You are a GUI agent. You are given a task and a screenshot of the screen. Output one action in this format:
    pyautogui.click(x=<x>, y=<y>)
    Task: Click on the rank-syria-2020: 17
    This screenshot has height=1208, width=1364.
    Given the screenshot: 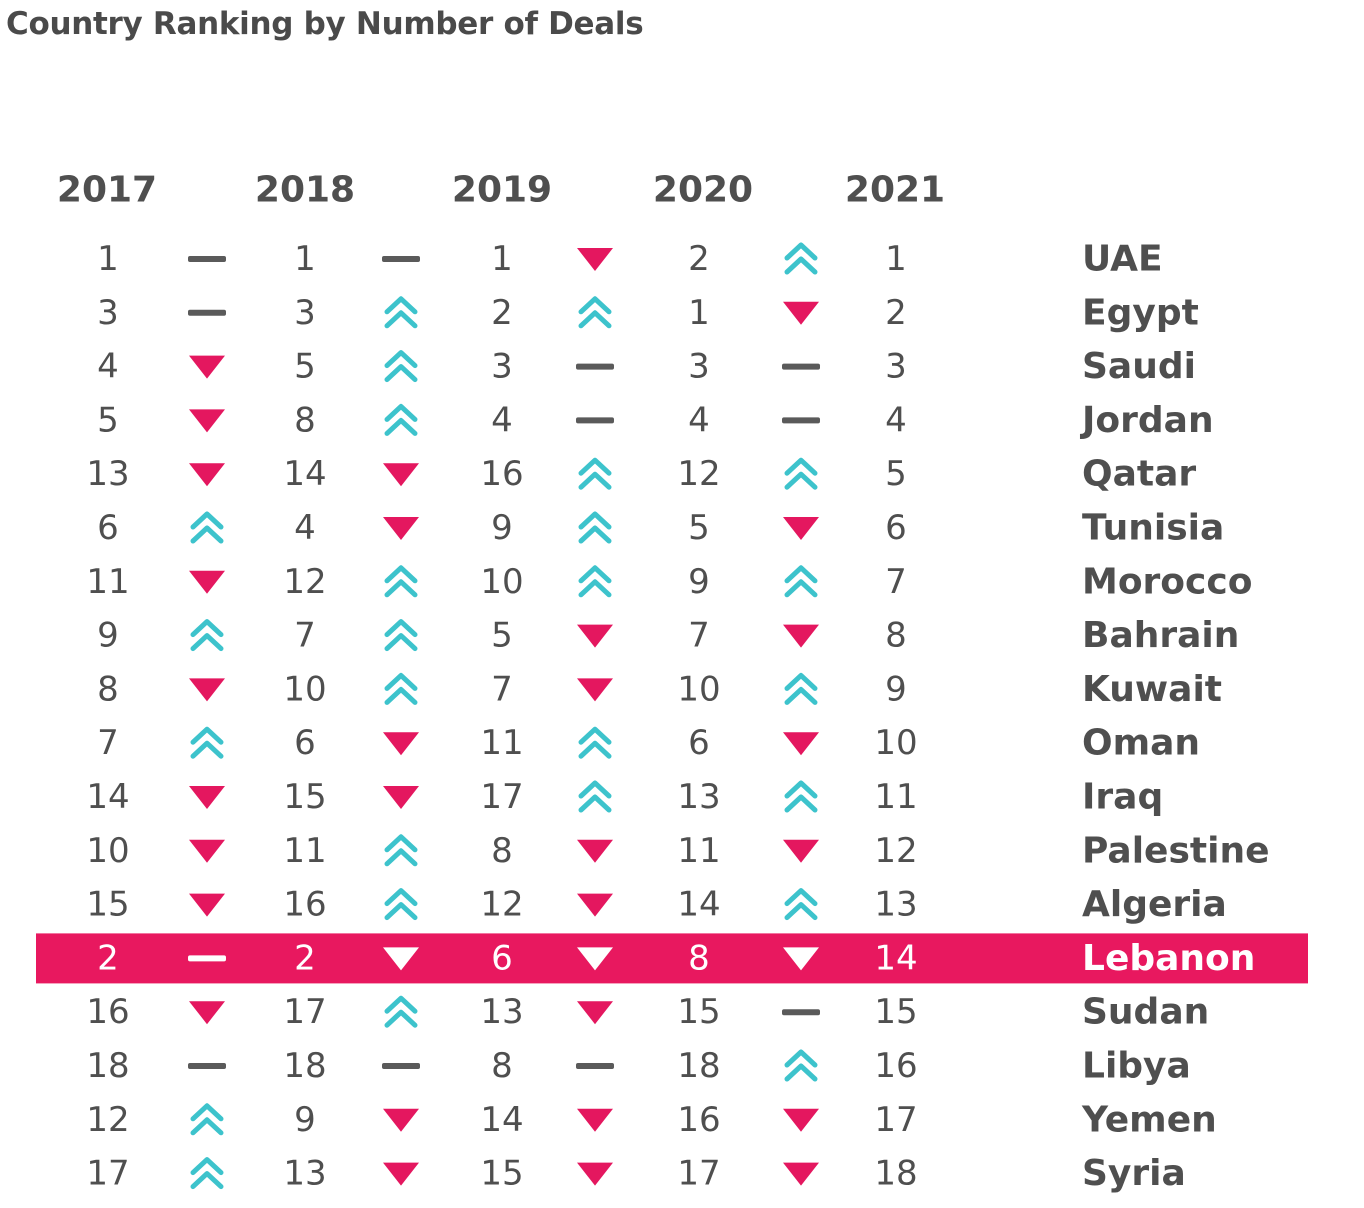 What is the action you would take?
    pyautogui.click(x=698, y=1174)
    